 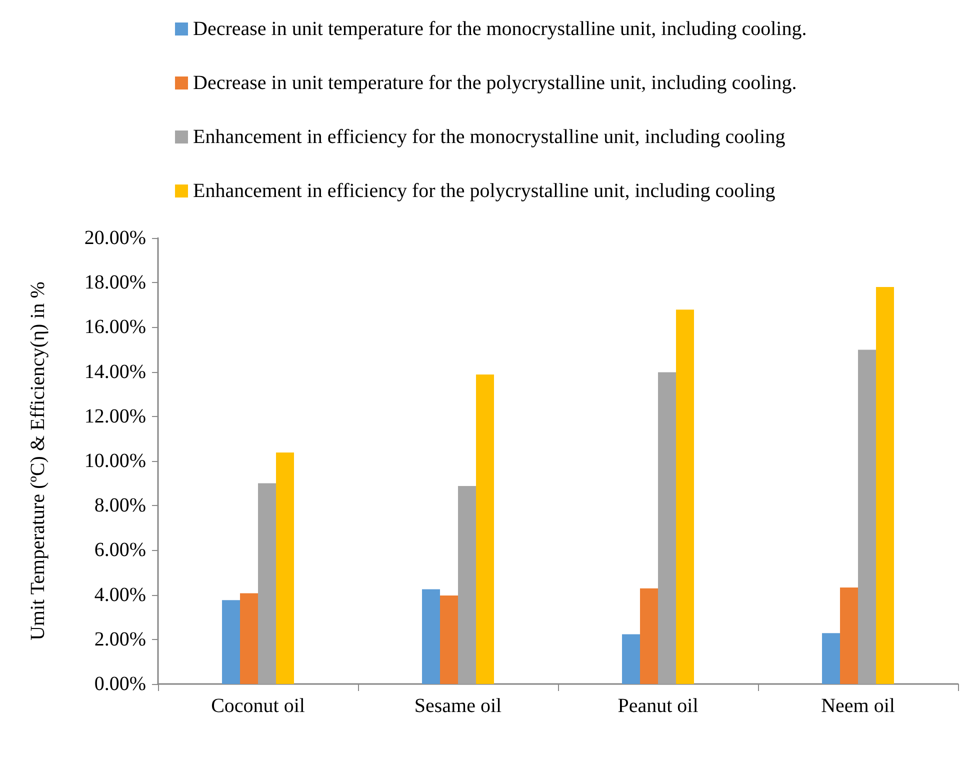 I want to click on y-tick-label: 20.00%, so click(x=115, y=238).